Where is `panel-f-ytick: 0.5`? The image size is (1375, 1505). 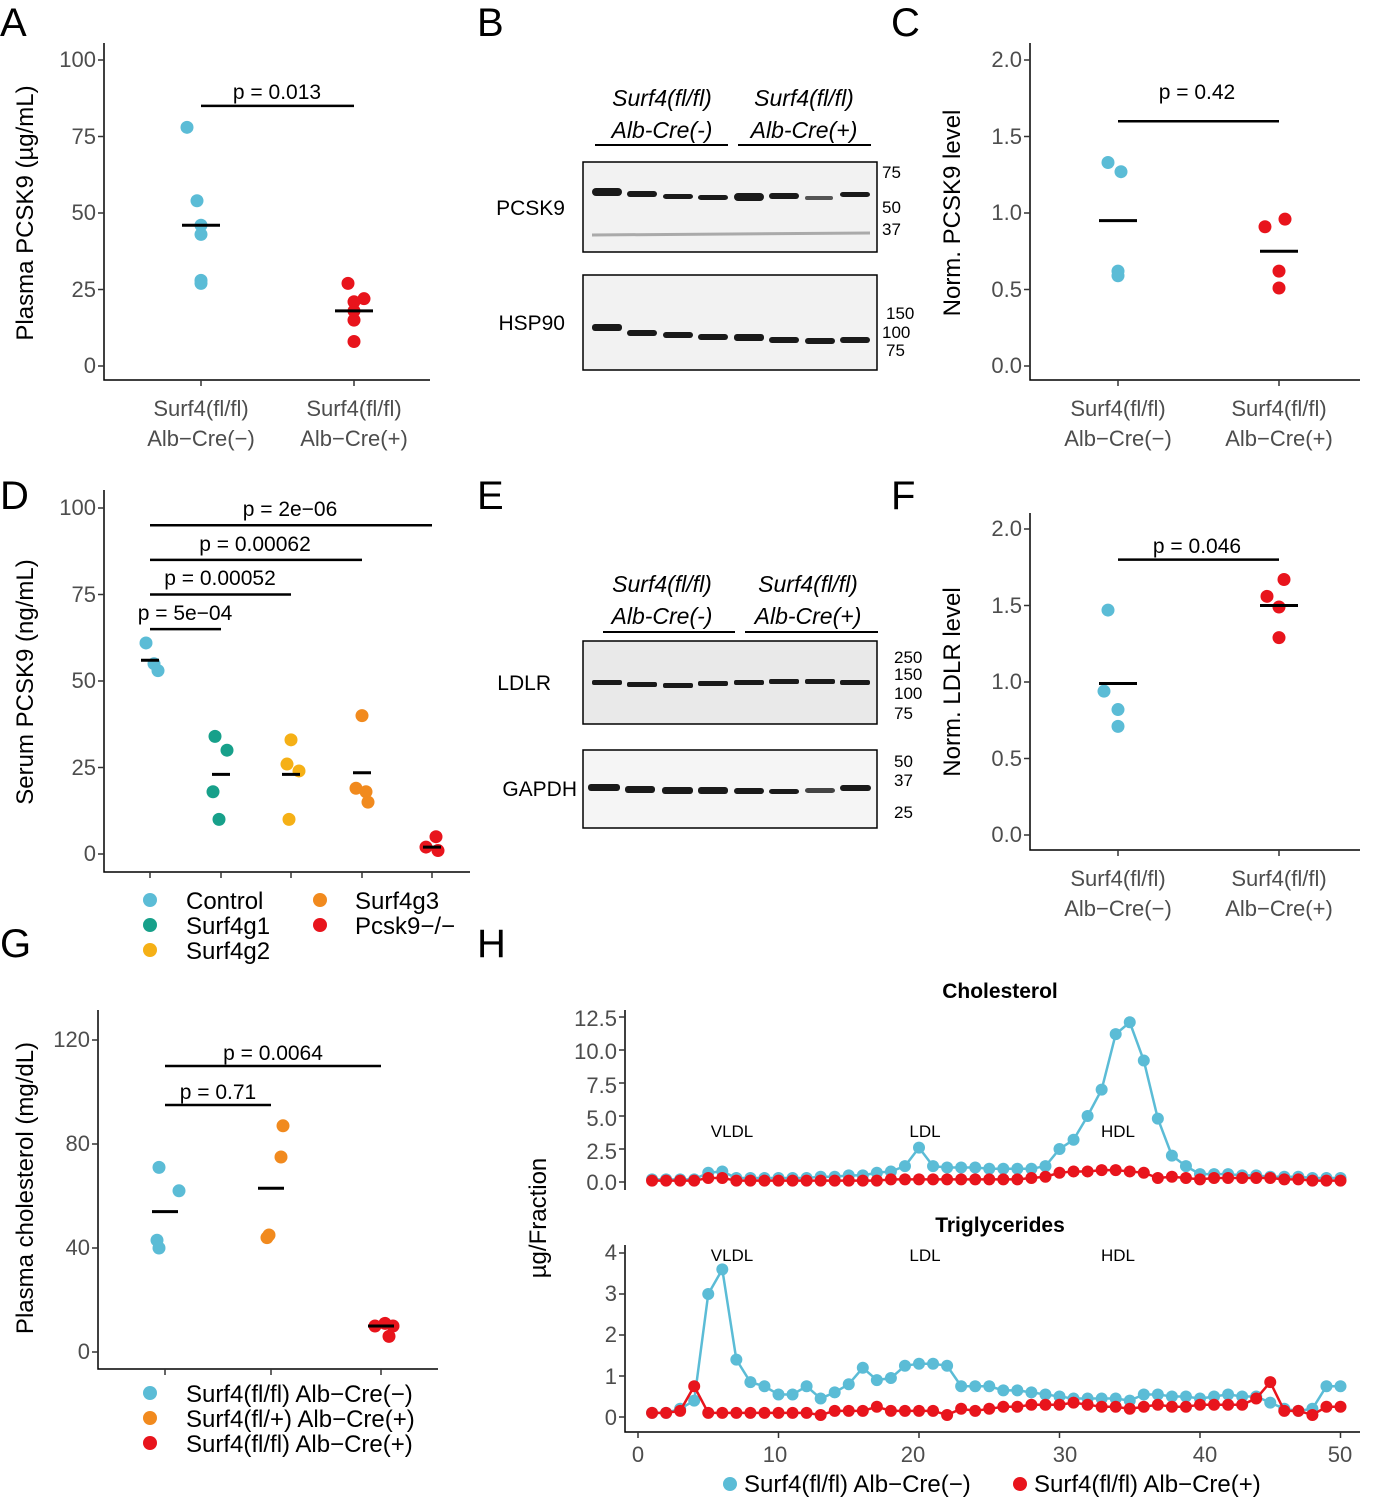
panel-f-ytick: 0.5 is located at coordinates (1006, 758).